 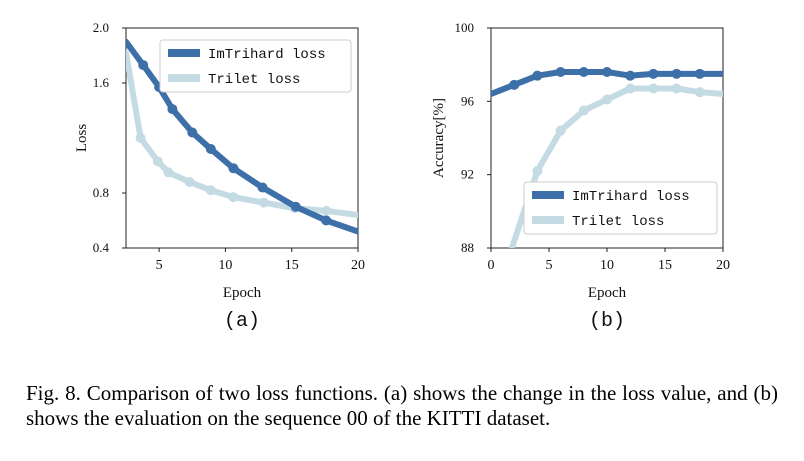 I want to click on y-axis-label: Loss, so click(x=82, y=138).